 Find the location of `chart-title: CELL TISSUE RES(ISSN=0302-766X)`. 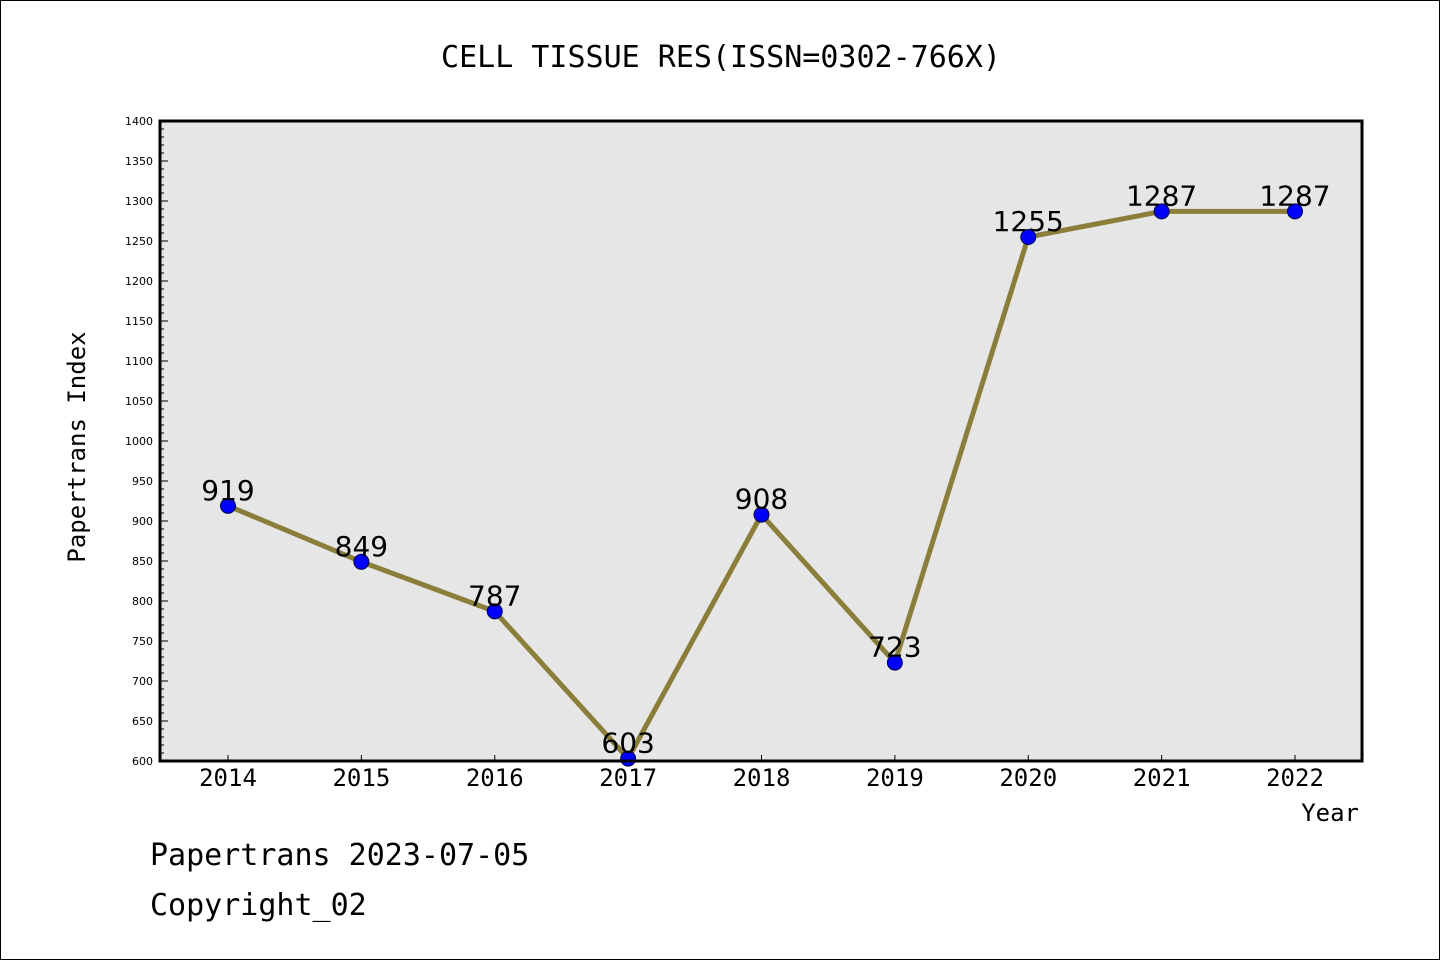

chart-title: CELL TISSUE RES(ISSN=0302-766X) is located at coordinates (721, 57).